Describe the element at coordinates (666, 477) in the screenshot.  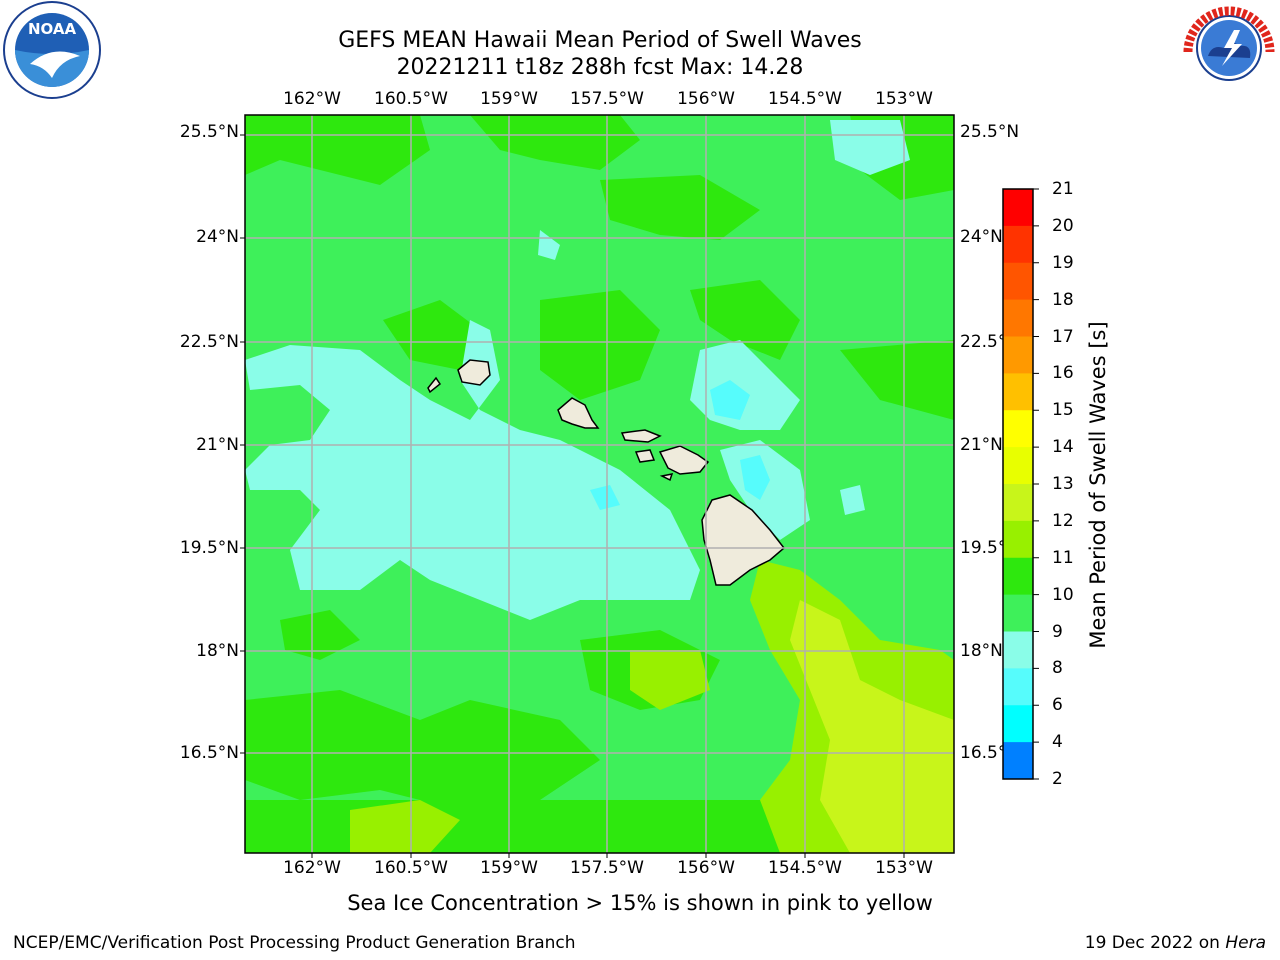
I see `island-kahoolawe` at that location.